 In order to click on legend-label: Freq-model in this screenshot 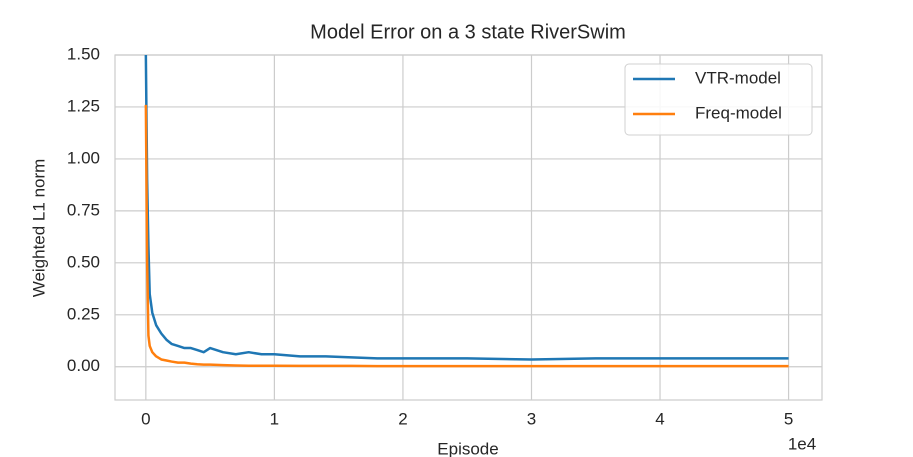, I will do `click(738, 112)`.